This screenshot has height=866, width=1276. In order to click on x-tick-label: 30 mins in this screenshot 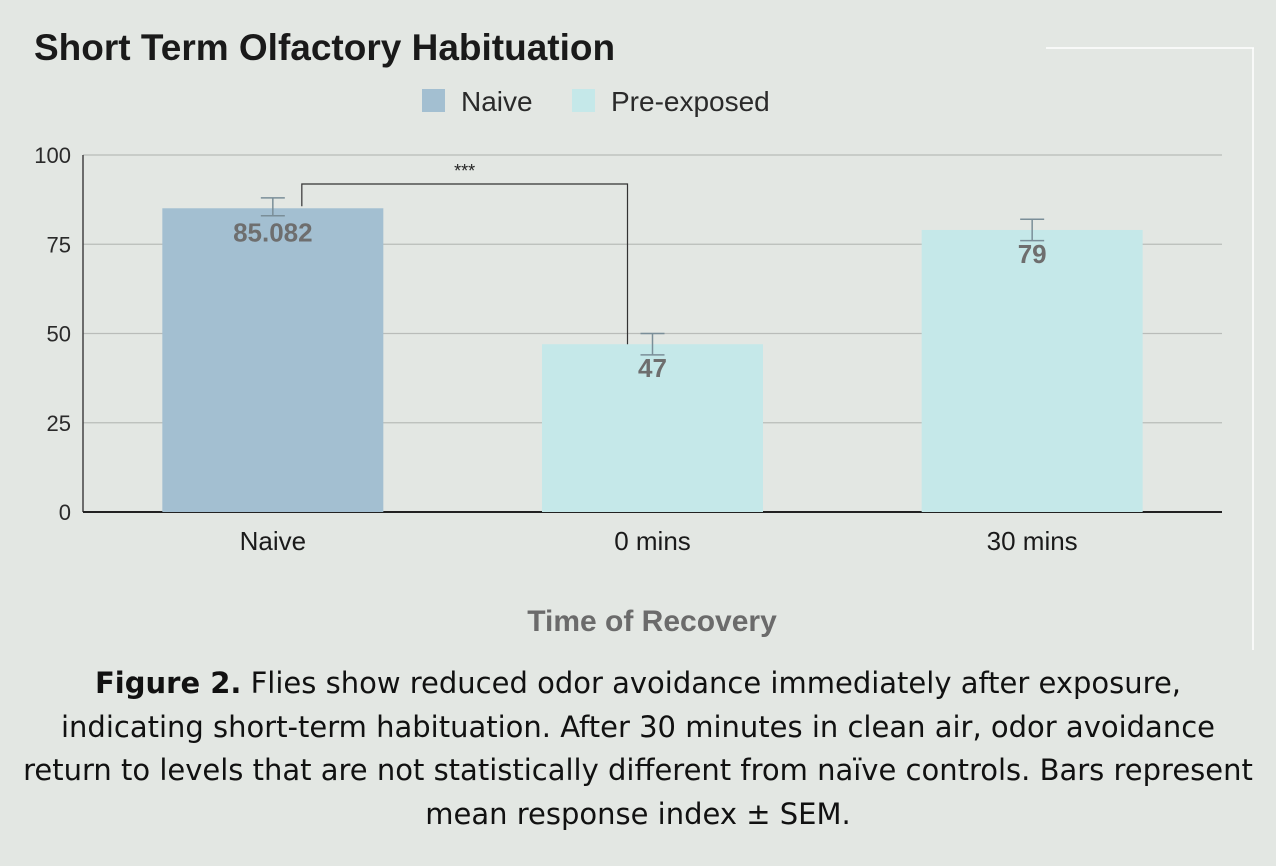, I will do `click(1032, 541)`.